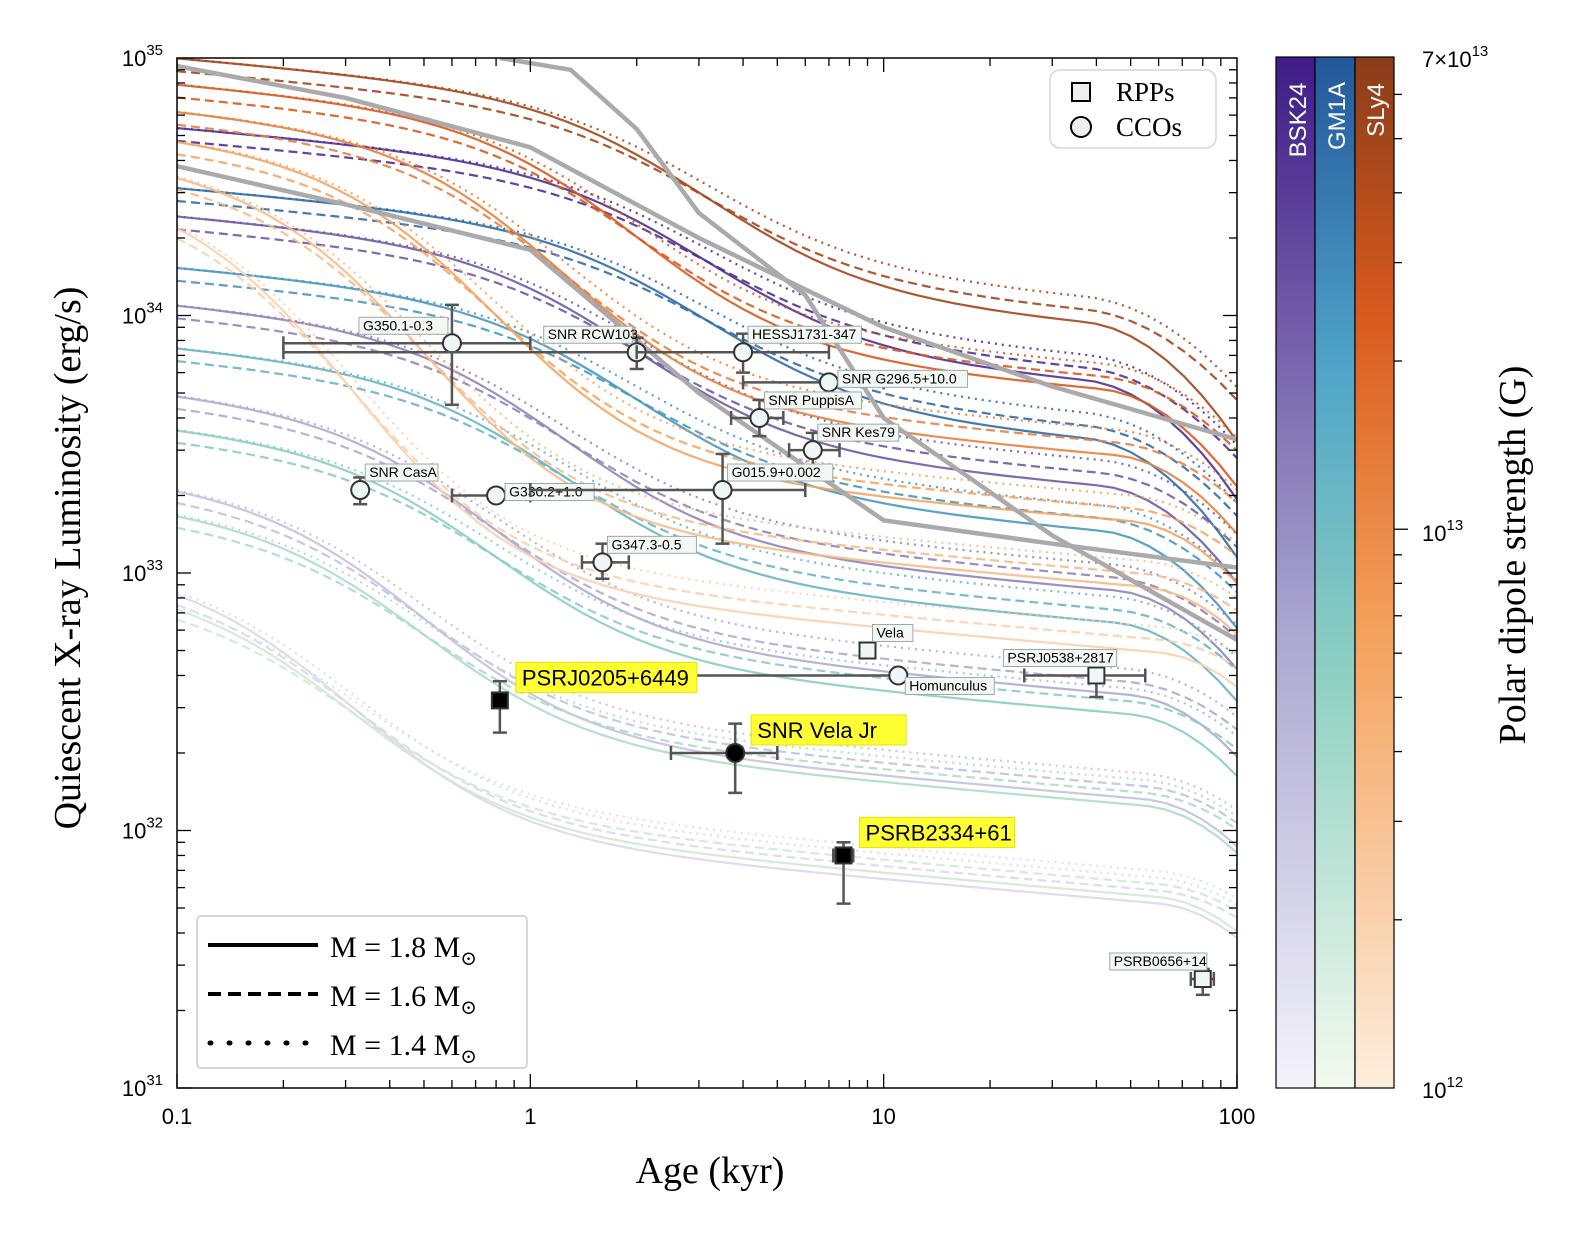  What do you see at coordinates (403, 1048) in the screenshot?
I see `legend-mass-14: M = 1.4 M⊙` at bounding box center [403, 1048].